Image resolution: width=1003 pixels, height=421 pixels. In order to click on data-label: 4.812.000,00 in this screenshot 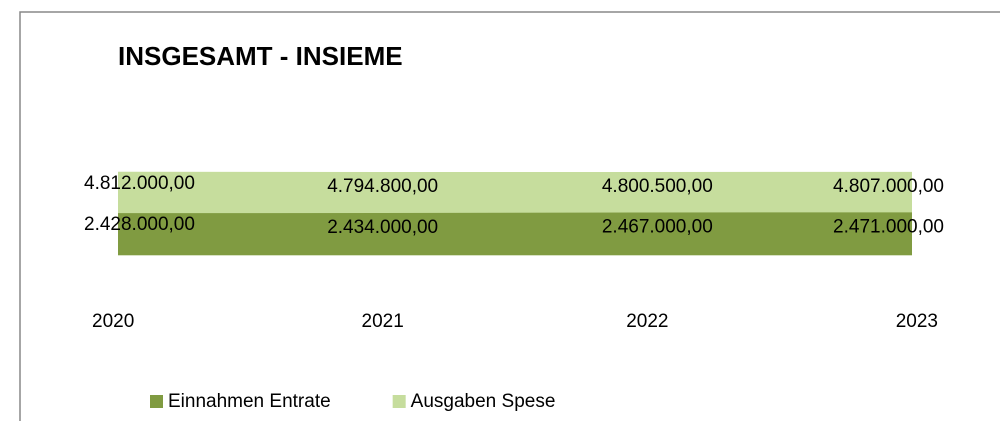, I will do `click(139, 183)`.